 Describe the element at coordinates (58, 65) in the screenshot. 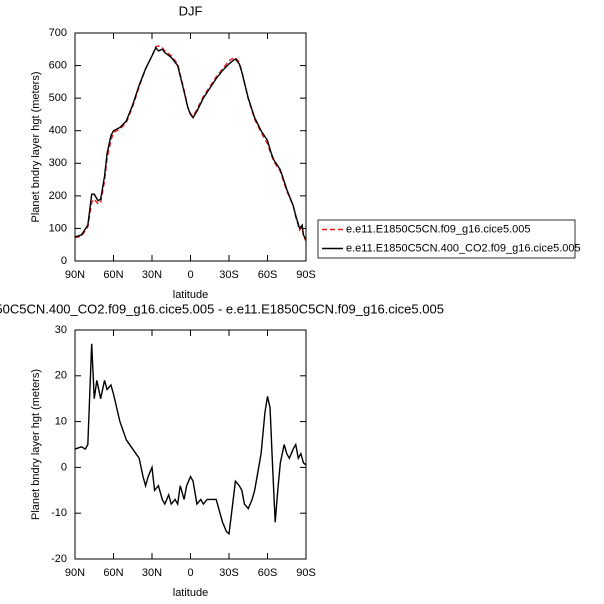

I see `y-tick-label: 600` at that location.